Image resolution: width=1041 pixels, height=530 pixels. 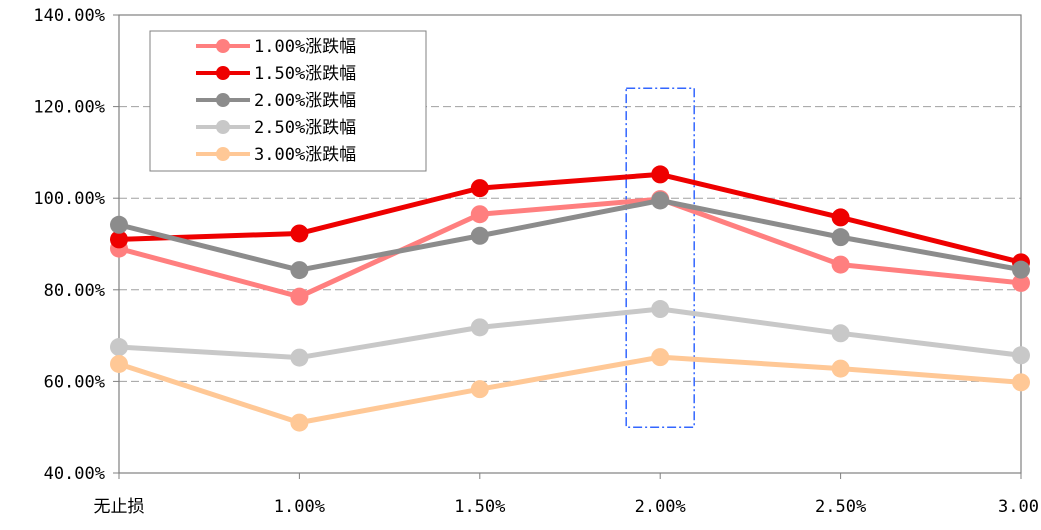 I want to click on legend-entry: 2.00%涨跌幅, so click(x=276, y=101).